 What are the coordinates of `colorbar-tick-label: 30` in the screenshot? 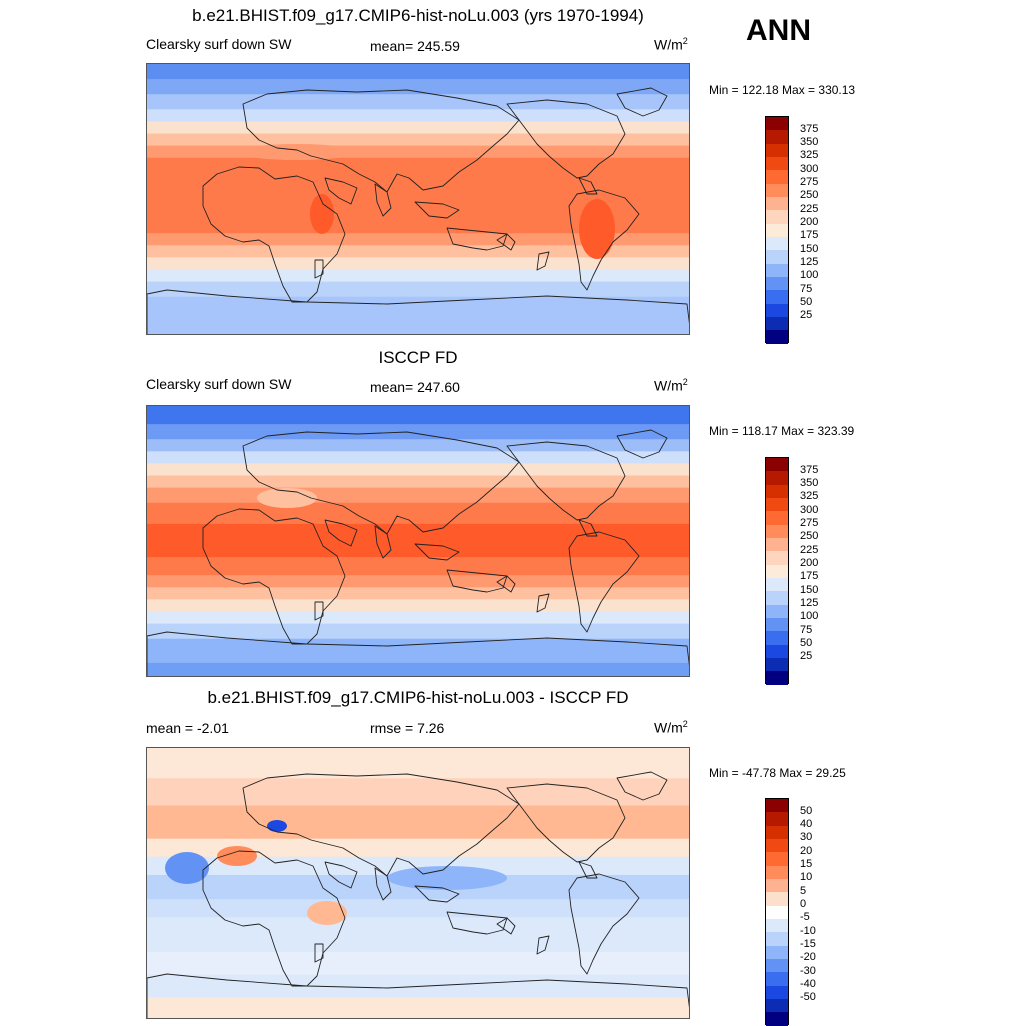 It's located at (806, 837).